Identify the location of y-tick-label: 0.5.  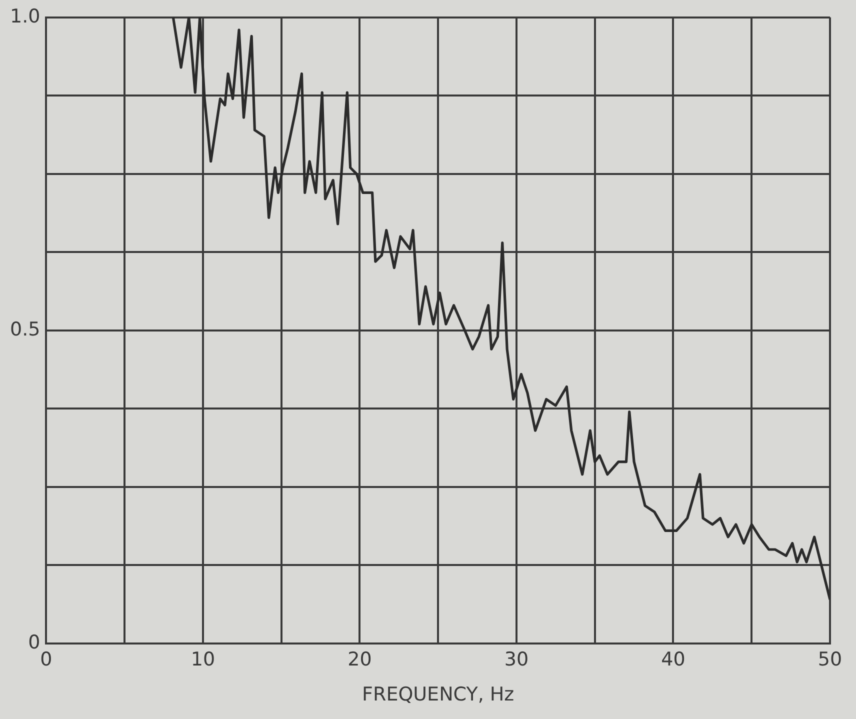
(25, 329).